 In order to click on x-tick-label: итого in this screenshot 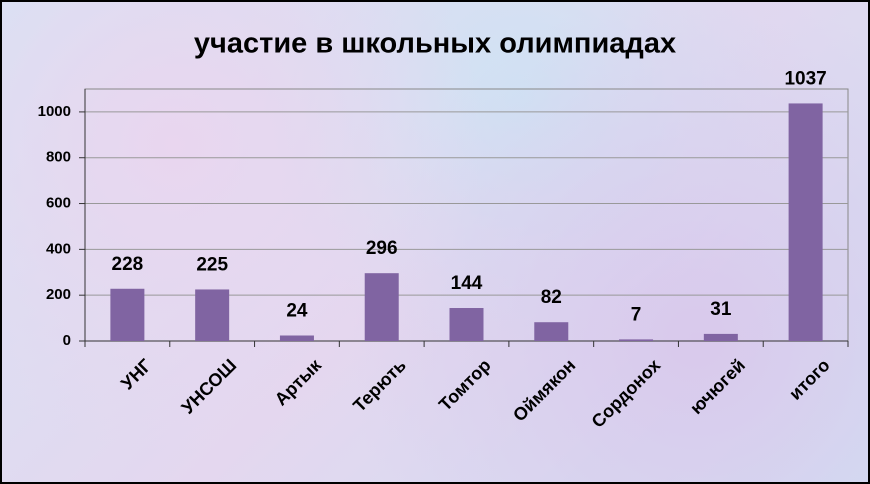, I will do `click(809, 379)`.